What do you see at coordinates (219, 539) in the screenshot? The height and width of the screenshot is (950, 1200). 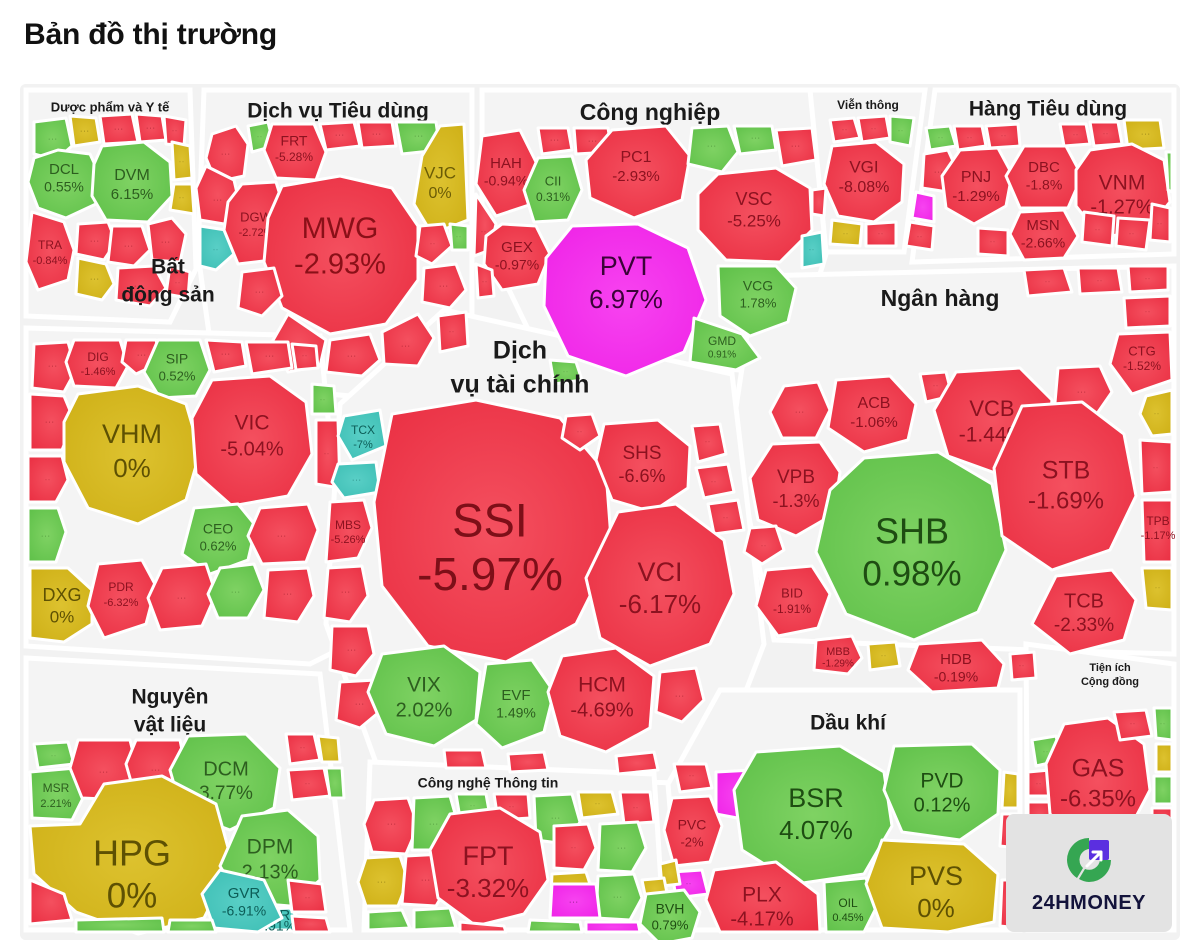 I see `cell-CEO` at bounding box center [219, 539].